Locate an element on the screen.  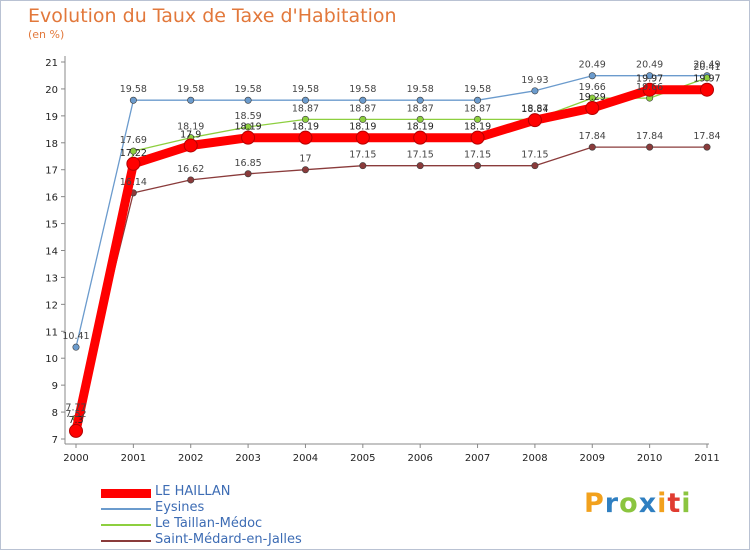
series-2-label-8: 18.87 is located at coordinates (534, 108).